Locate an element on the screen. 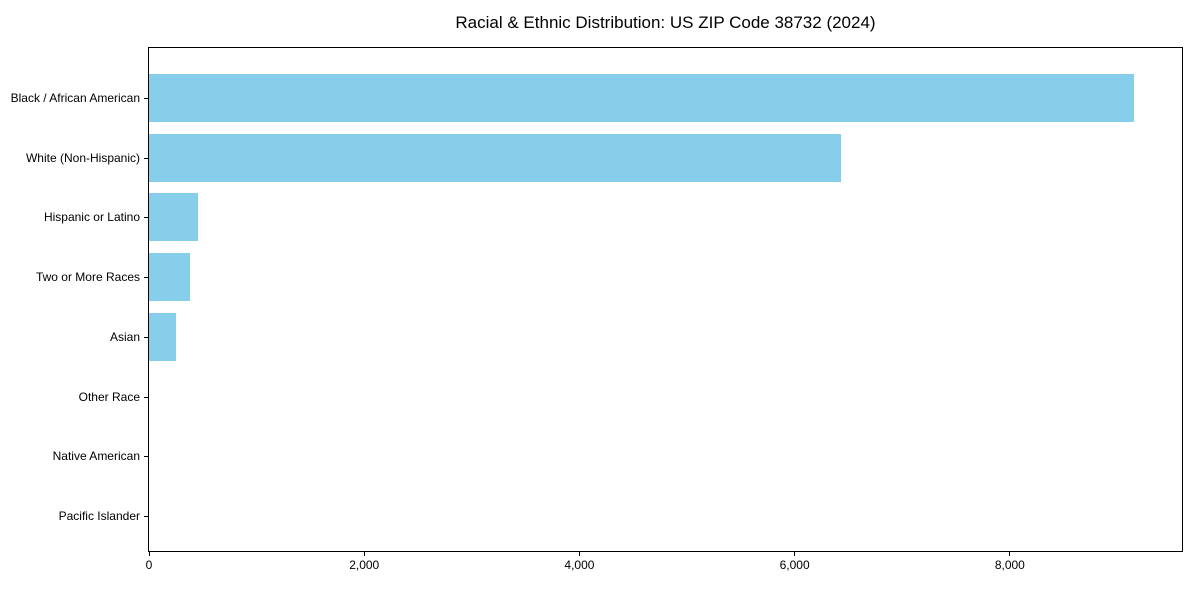 The image size is (1200, 600). y-axis-label: Hispanic or Latino is located at coordinates (91, 217).